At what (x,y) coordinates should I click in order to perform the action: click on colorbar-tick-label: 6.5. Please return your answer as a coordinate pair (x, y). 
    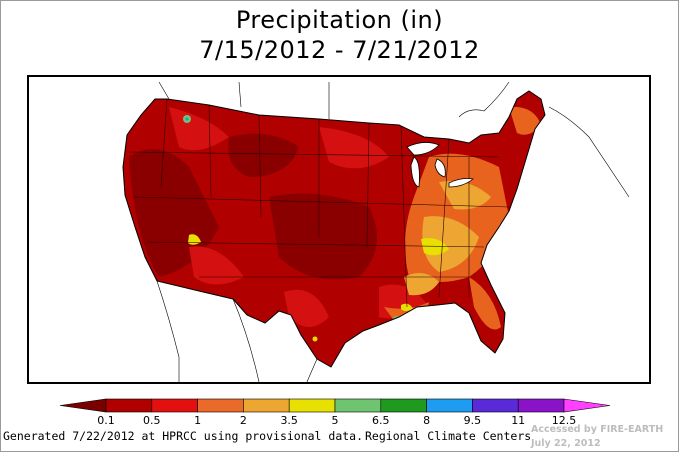
    Looking at the image, I should click on (381, 420).